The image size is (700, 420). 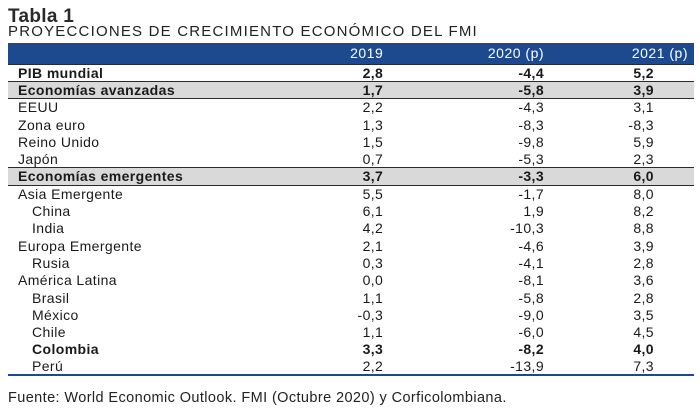 What do you see at coordinates (351, 331) in the screenshot?
I see `table-row: Chile 1,1 -6,0 4,5` at bounding box center [351, 331].